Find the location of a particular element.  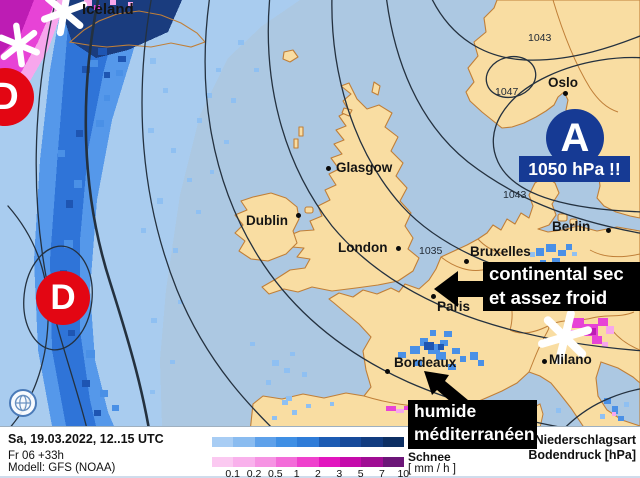

map-label-london: London is located at coordinates (363, 247).